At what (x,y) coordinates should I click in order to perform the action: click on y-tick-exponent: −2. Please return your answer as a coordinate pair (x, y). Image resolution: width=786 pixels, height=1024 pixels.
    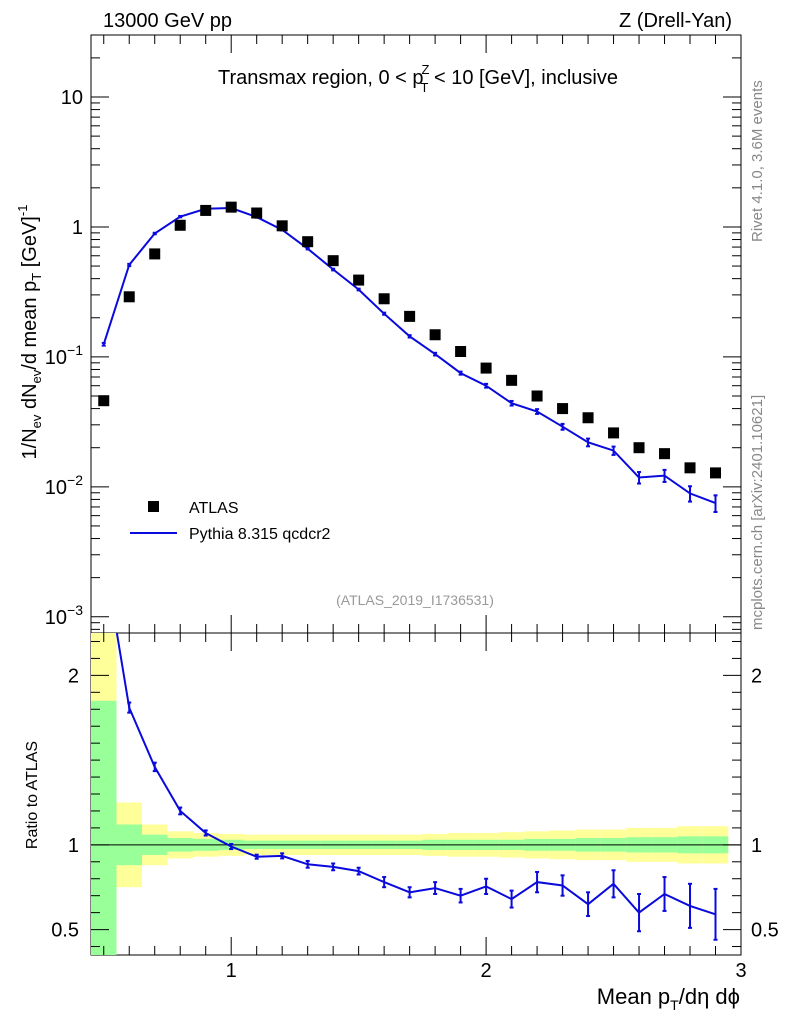
    Looking at the image, I should click on (75, 480).